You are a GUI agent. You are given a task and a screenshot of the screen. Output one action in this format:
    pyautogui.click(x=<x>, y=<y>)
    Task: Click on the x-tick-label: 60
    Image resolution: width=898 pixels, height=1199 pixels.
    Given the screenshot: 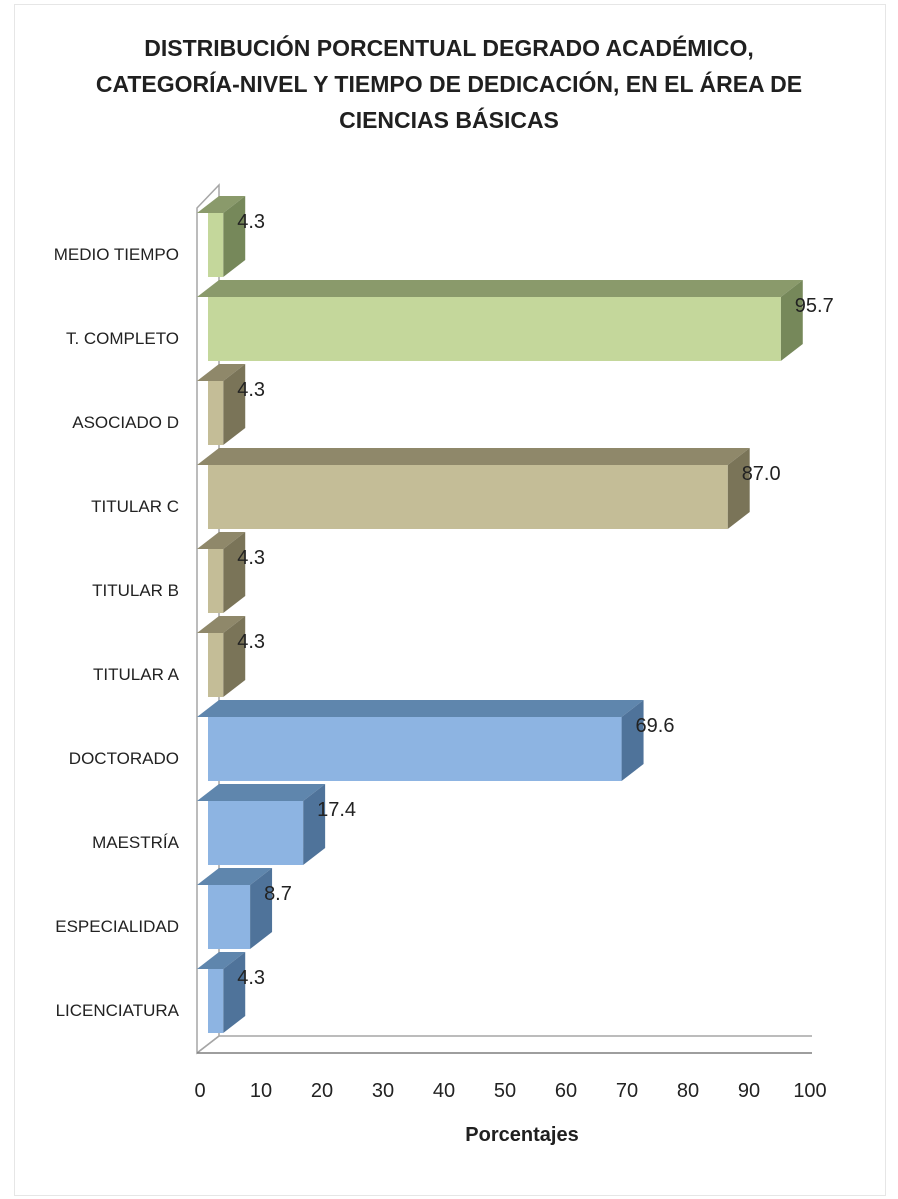 What is the action you would take?
    pyautogui.click(x=566, y=1091)
    